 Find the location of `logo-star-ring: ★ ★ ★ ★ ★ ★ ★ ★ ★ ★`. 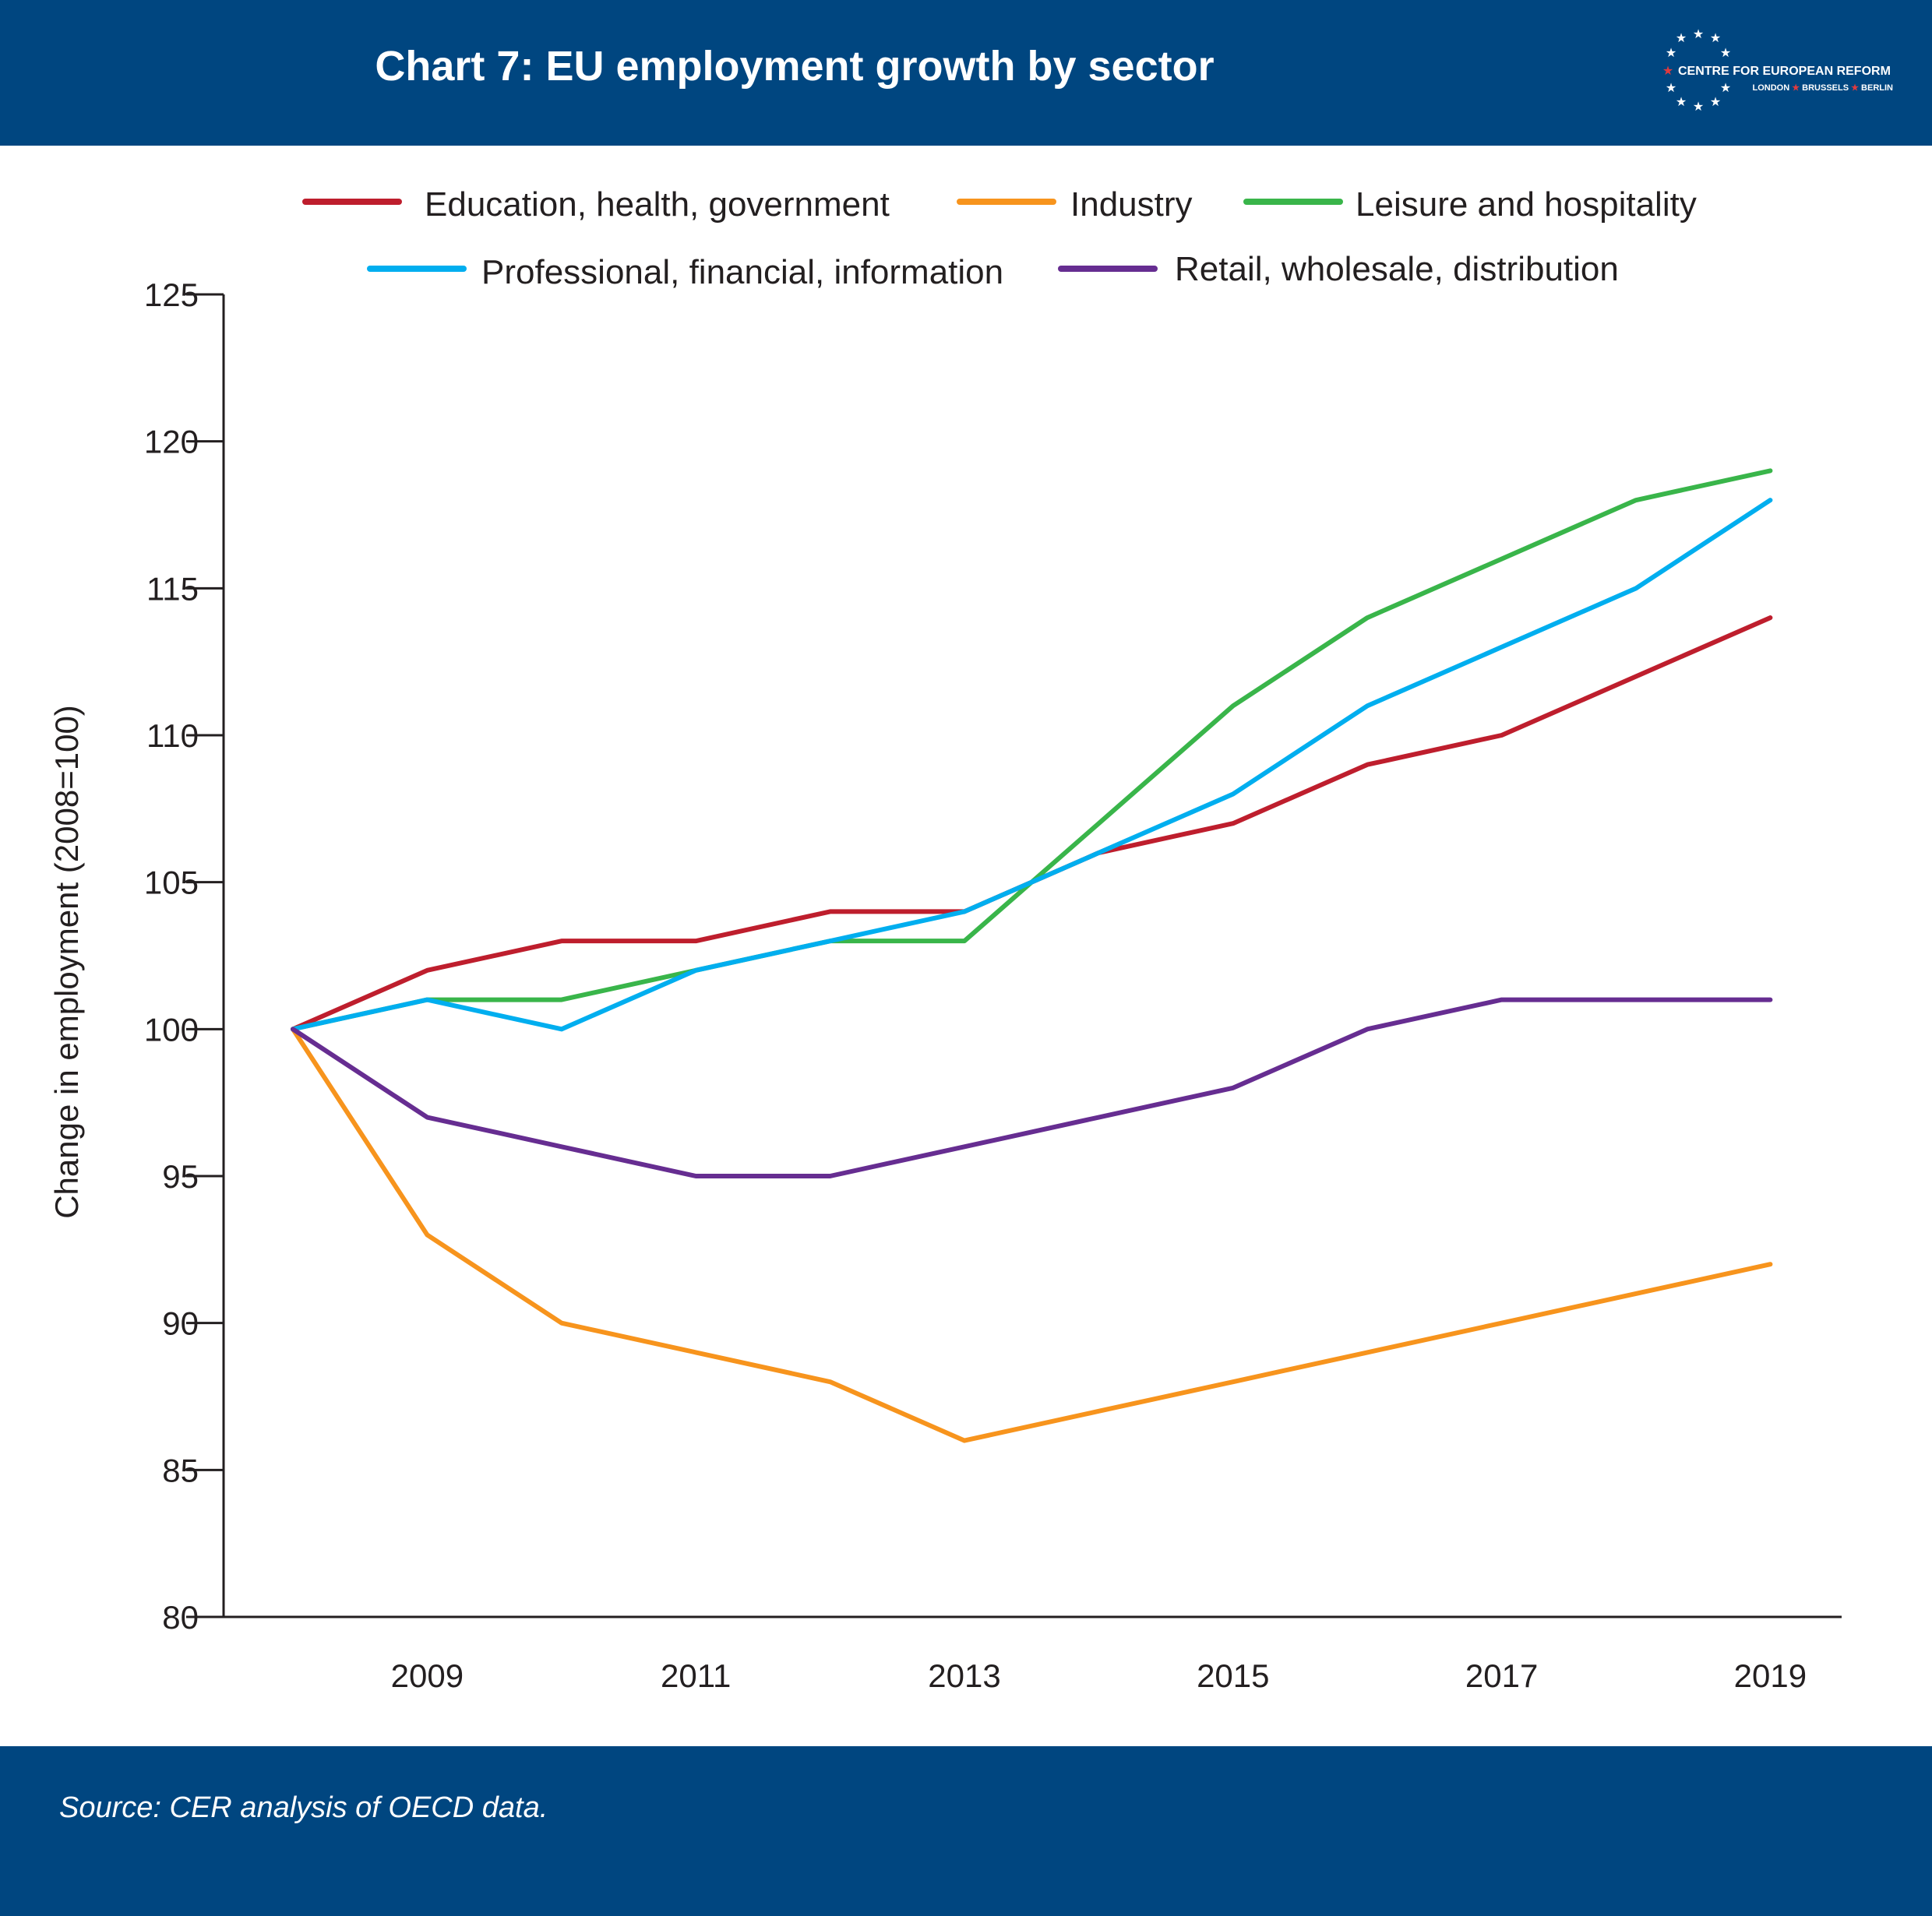

logo-star-ring: ★ ★ ★ ★ ★ ★ ★ ★ ★ ★ is located at coordinates (1699, 71).